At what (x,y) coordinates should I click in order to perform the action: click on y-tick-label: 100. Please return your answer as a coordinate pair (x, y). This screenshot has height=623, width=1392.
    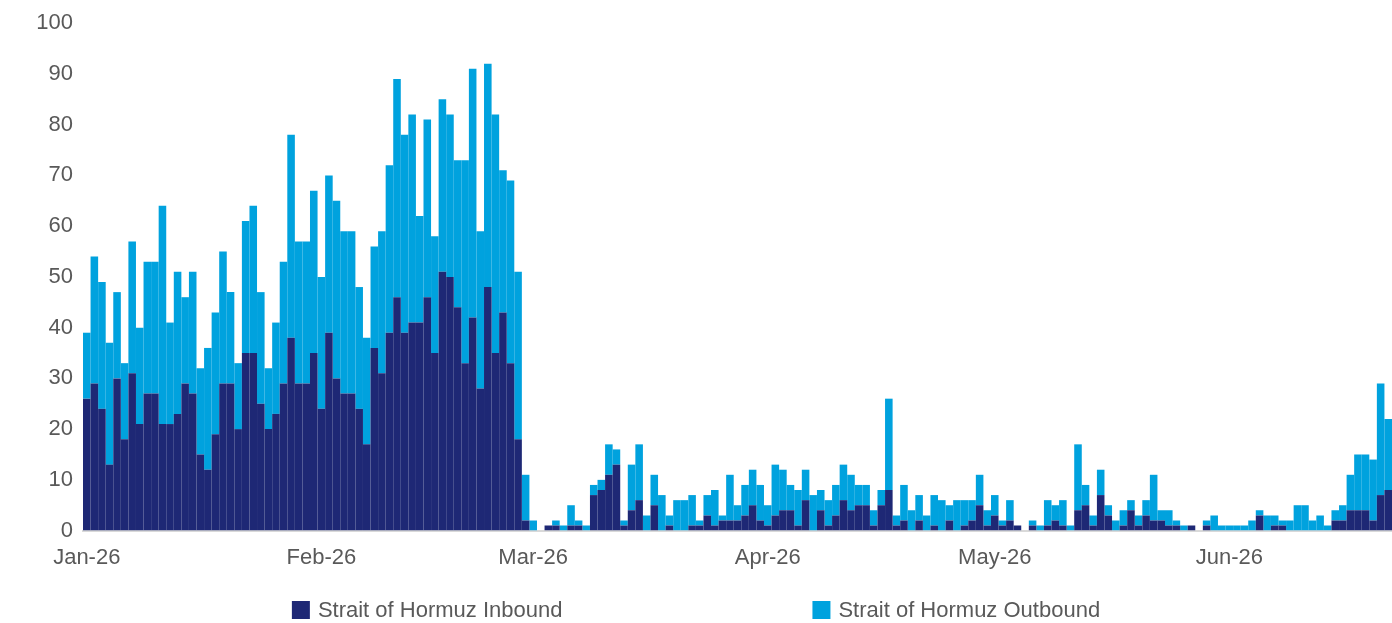
    Looking at the image, I should click on (54, 22).